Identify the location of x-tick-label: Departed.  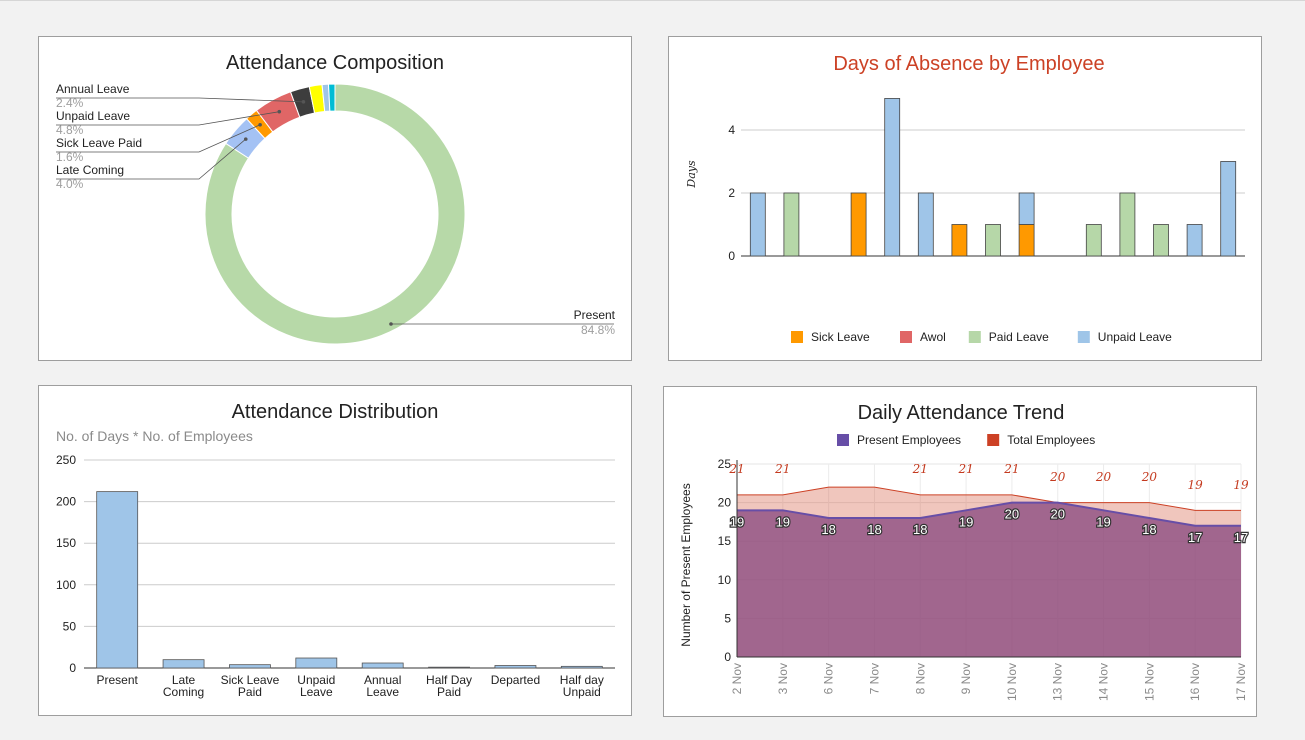
(515, 680).